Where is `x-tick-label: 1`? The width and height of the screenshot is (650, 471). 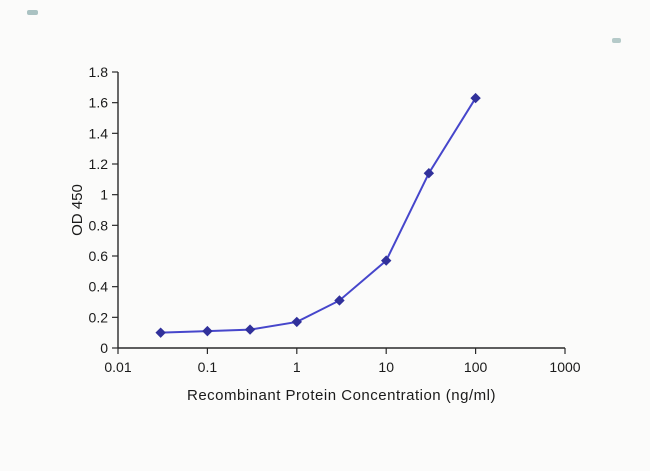 x-tick-label: 1 is located at coordinates (297, 367).